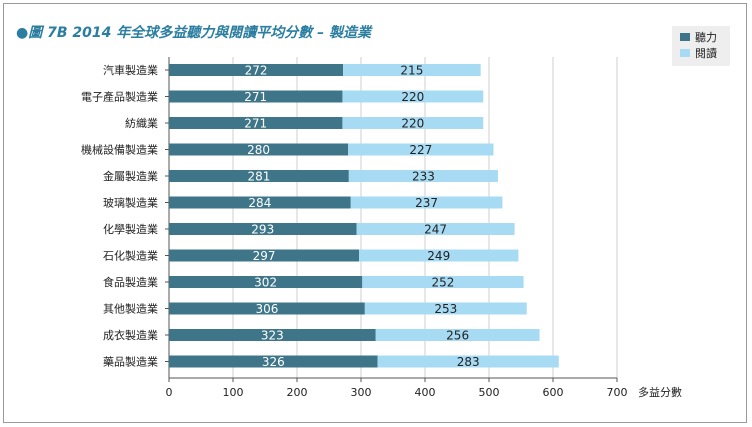 The height and width of the screenshot is (427, 752). What do you see at coordinates (130, 256) in the screenshot?
I see `category-label-石化製造業: 石化製造業` at bounding box center [130, 256].